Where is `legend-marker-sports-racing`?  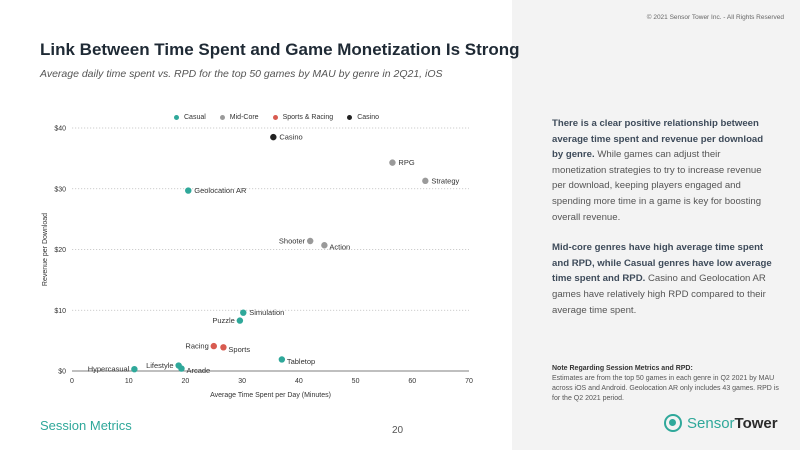
legend-marker-sports-racing is located at coordinates (275, 117).